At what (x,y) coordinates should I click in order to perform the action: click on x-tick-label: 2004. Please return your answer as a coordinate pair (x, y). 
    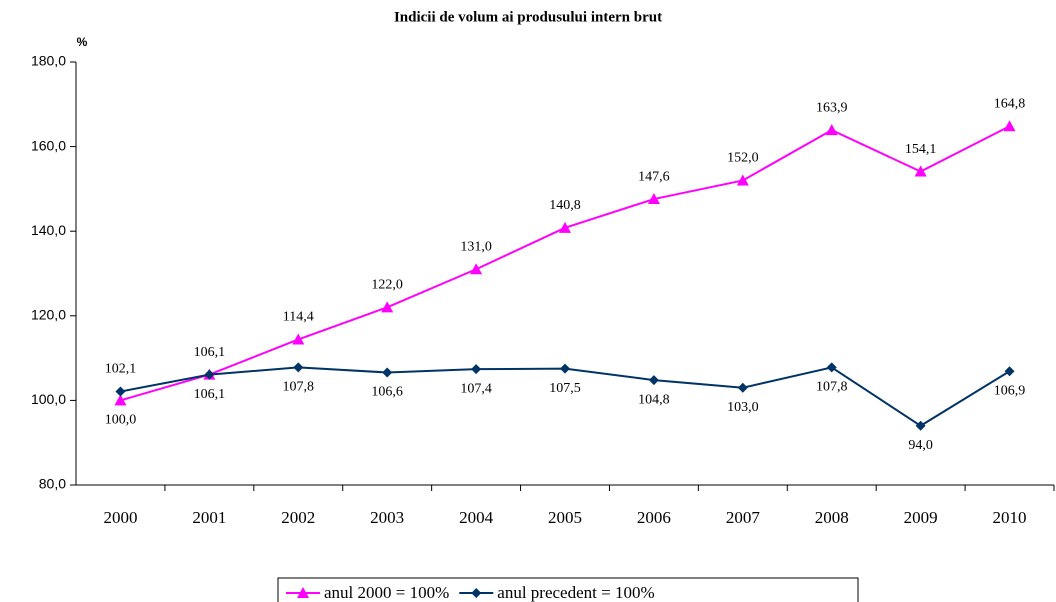
    Looking at the image, I should click on (476, 517).